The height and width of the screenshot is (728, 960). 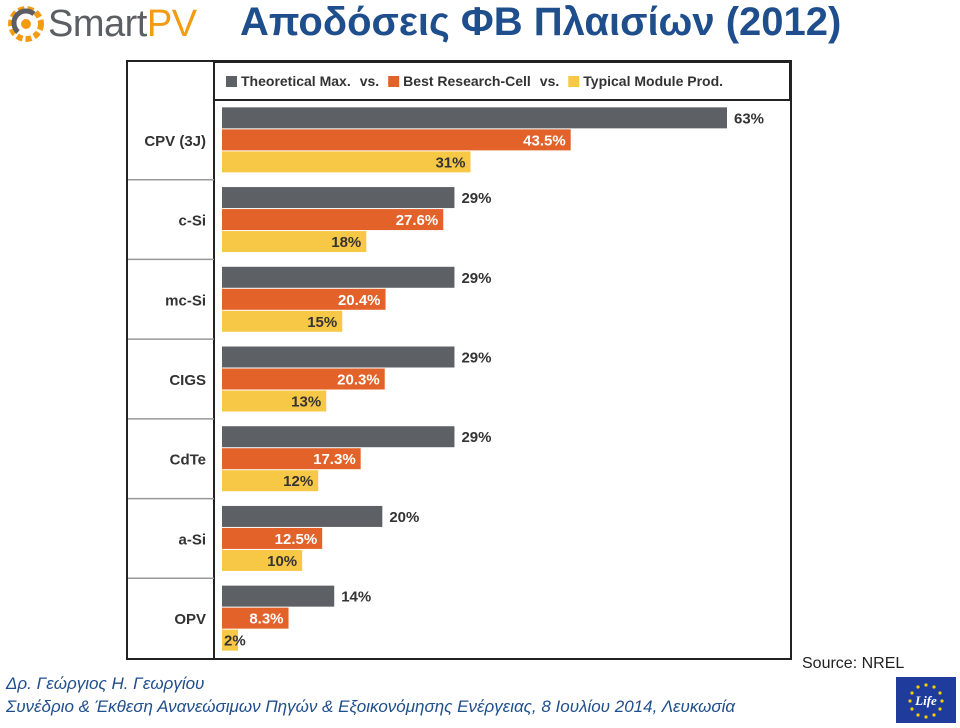 What do you see at coordinates (467, 81) in the screenshot?
I see `legend-item: Best Research-Cell` at bounding box center [467, 81].